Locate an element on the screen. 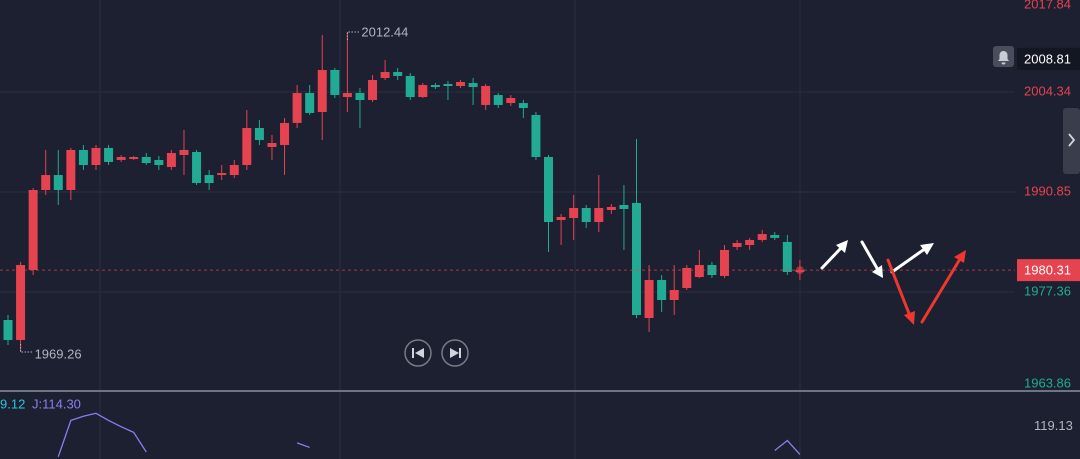  drawn-arrows is located at coordinates (893, 282).